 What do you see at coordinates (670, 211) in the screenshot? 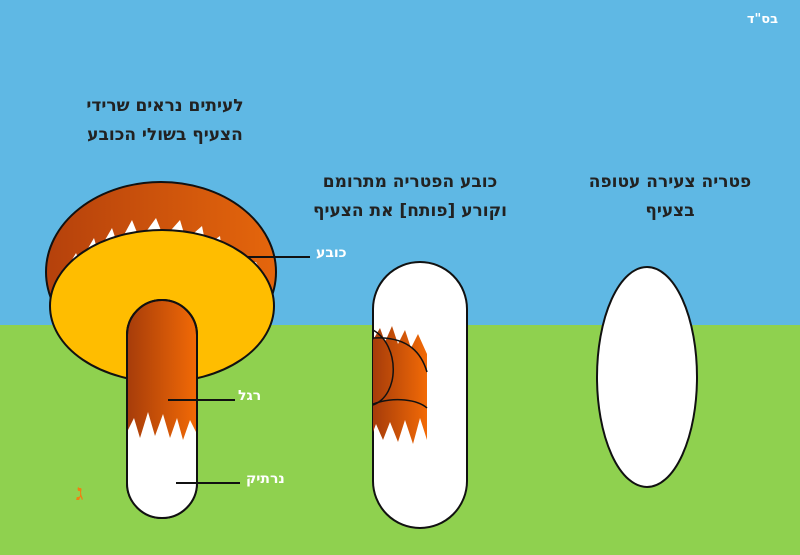
I see `caption-line: בצעיף` at bounding box center [670, 211].